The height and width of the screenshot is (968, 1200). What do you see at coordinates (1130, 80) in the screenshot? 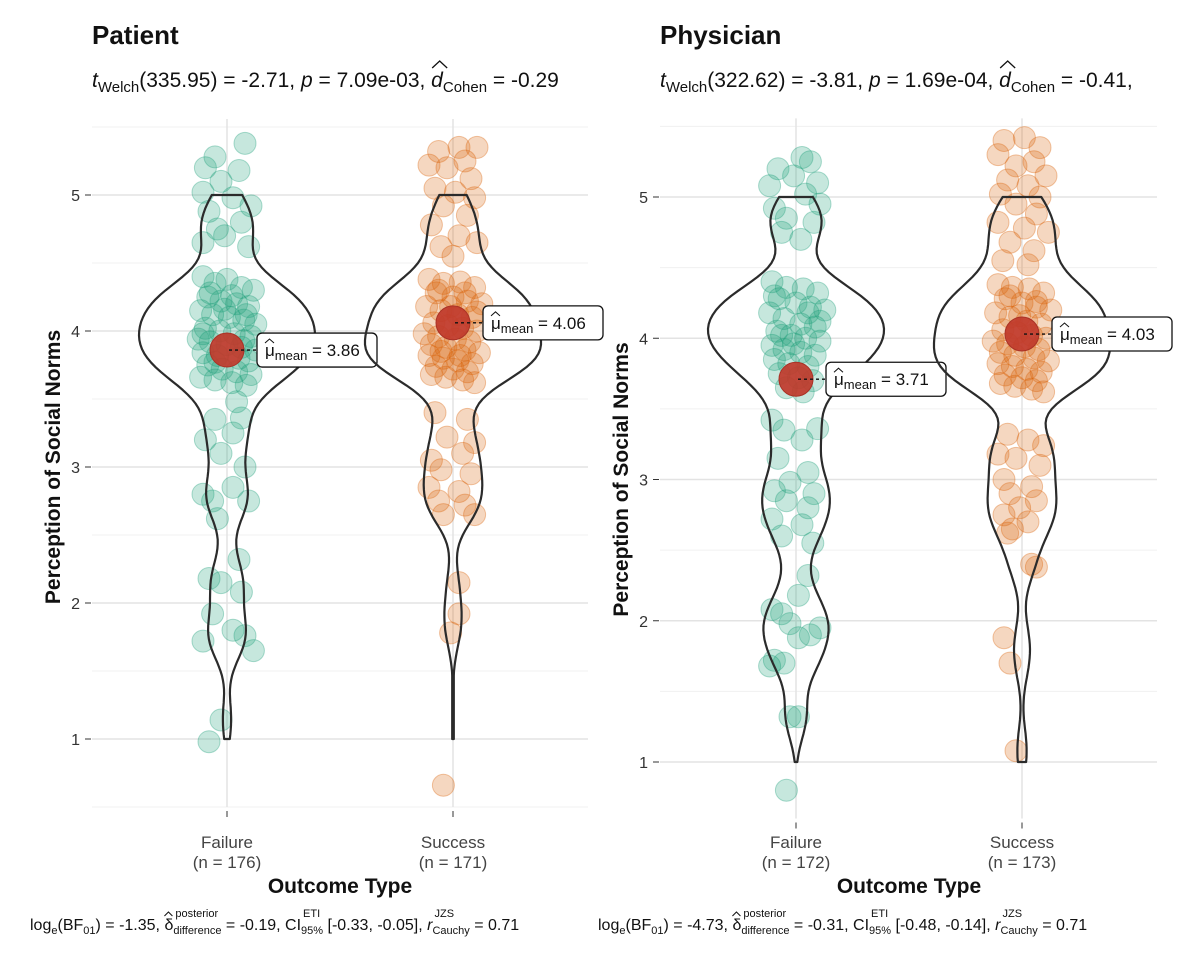
I see `stat-tail: ,` at bounding box center [1130, 80].